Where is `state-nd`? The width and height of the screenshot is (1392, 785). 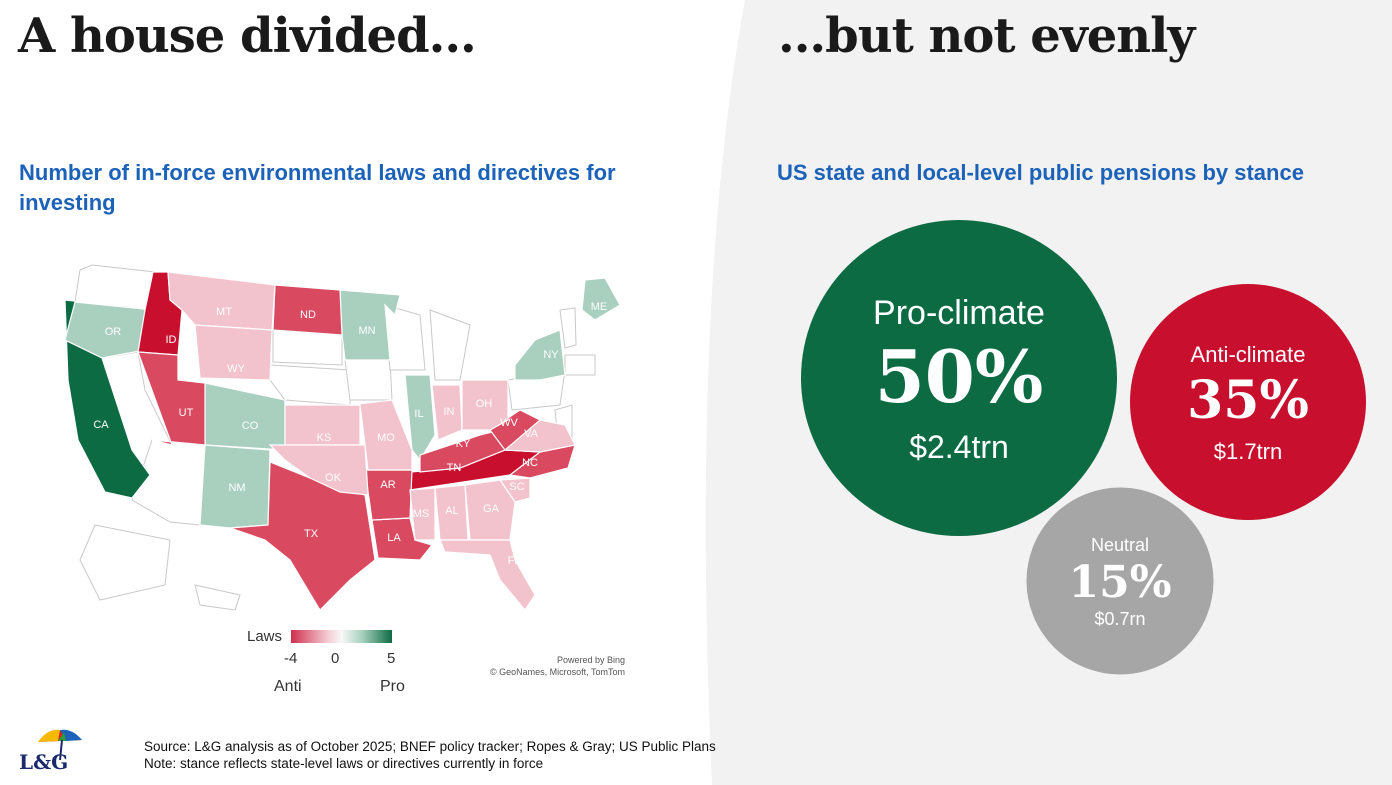
state-nd is located at coordinates (307, 310).